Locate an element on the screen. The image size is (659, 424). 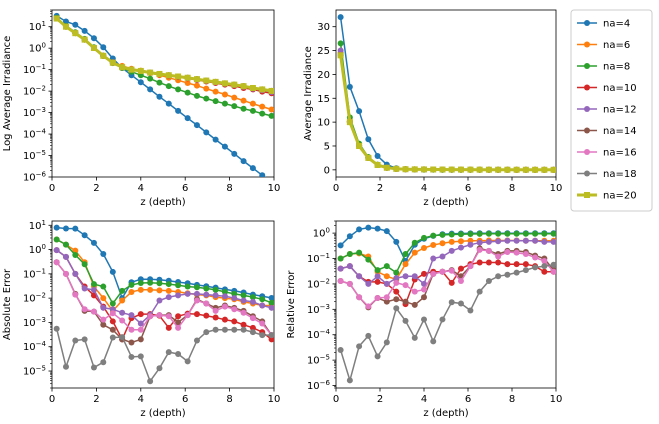
x-tick-label: 6 is located at coordinates (468, 188).